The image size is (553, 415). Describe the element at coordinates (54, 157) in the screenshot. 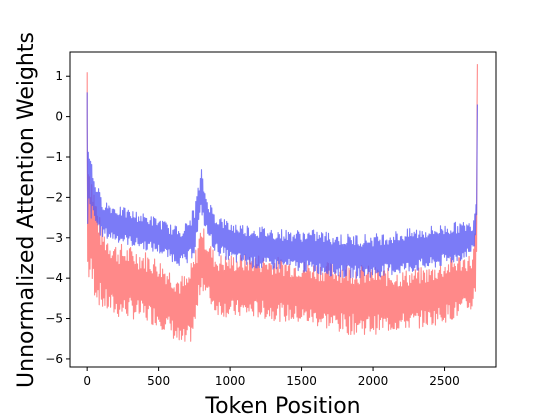

I see `y-tick-label: −1` at that location.